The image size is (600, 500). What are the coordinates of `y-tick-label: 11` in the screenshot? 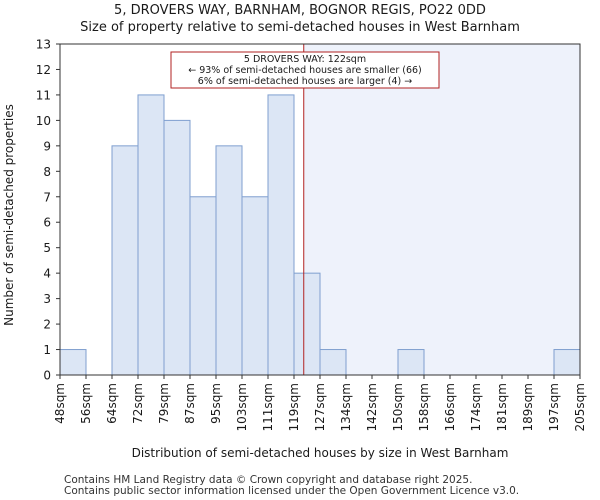 It's located at (43, 95).